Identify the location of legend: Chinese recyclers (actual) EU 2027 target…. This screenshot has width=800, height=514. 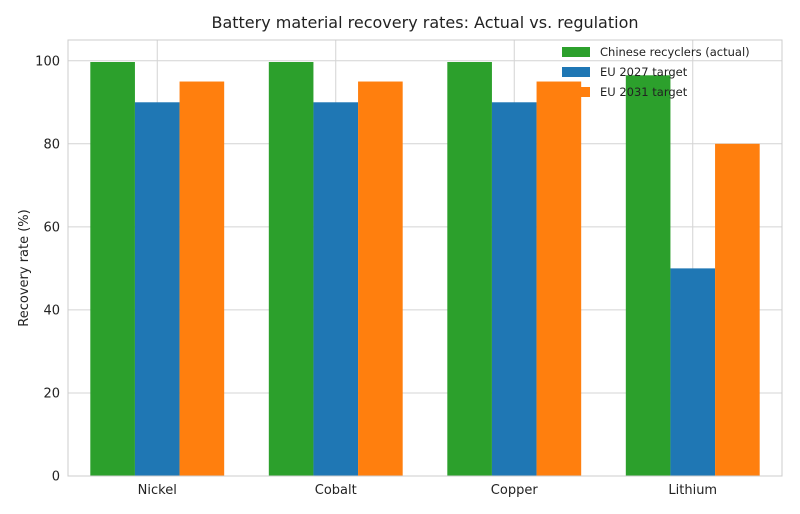
(656, 72).